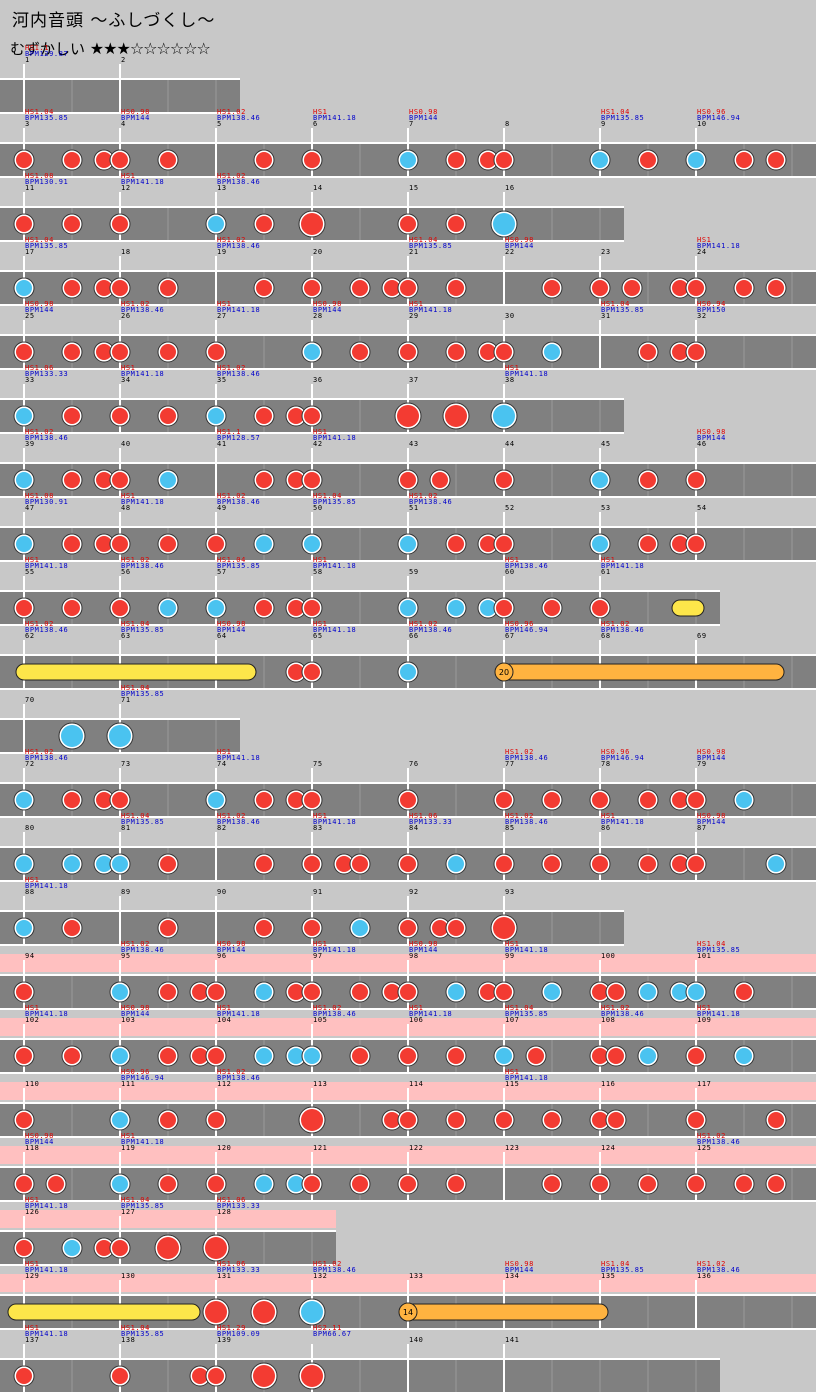 The width and height of the screenshot is (816, 1392). I want to click on measure-number: 87, so click(702, 828).